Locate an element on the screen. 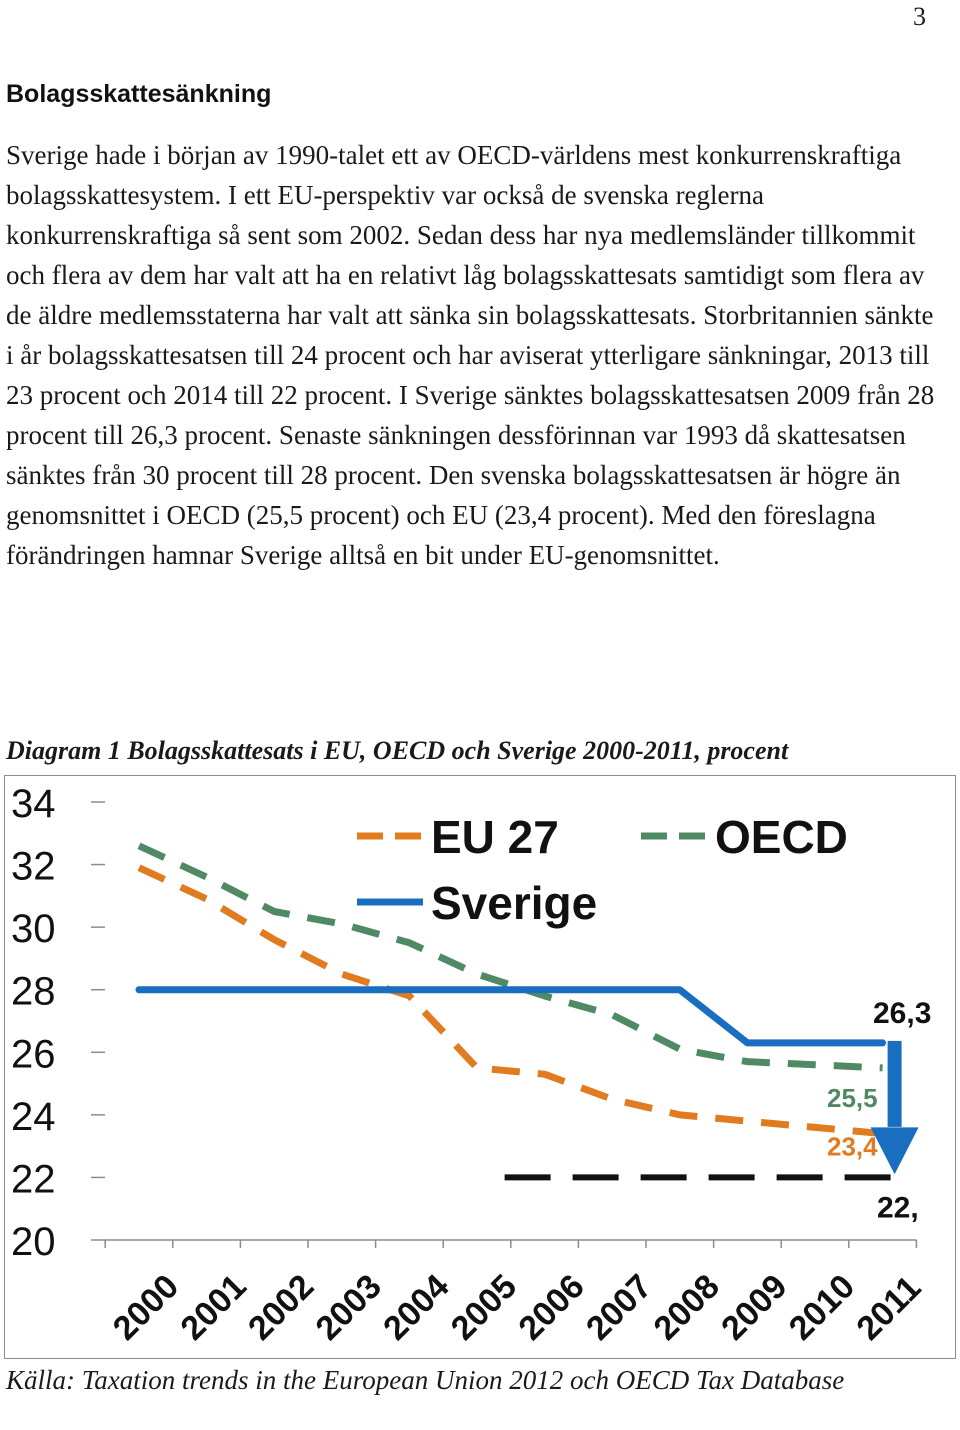  oecd-line is located at coordinates (510, 957).